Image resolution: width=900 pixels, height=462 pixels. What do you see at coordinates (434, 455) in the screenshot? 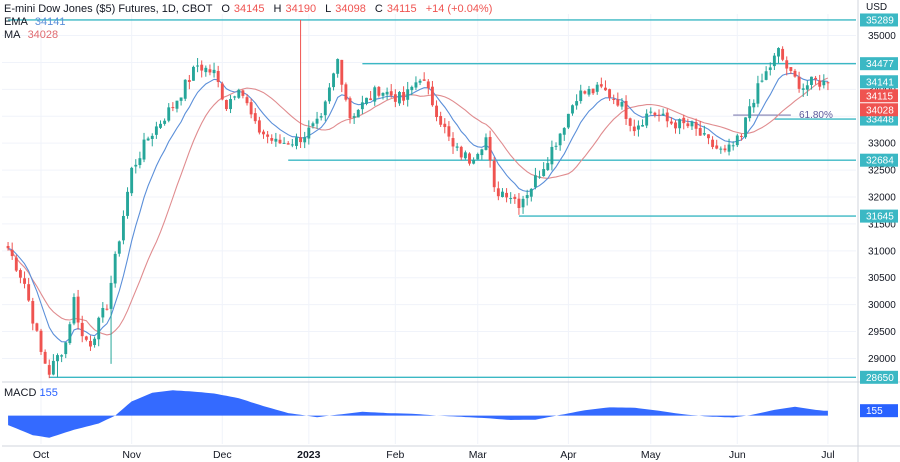
I see `x-axis: Oct Nov Dec 2023 Feb Mar Apr May Jun Jul` at bounding box center [434, 455].